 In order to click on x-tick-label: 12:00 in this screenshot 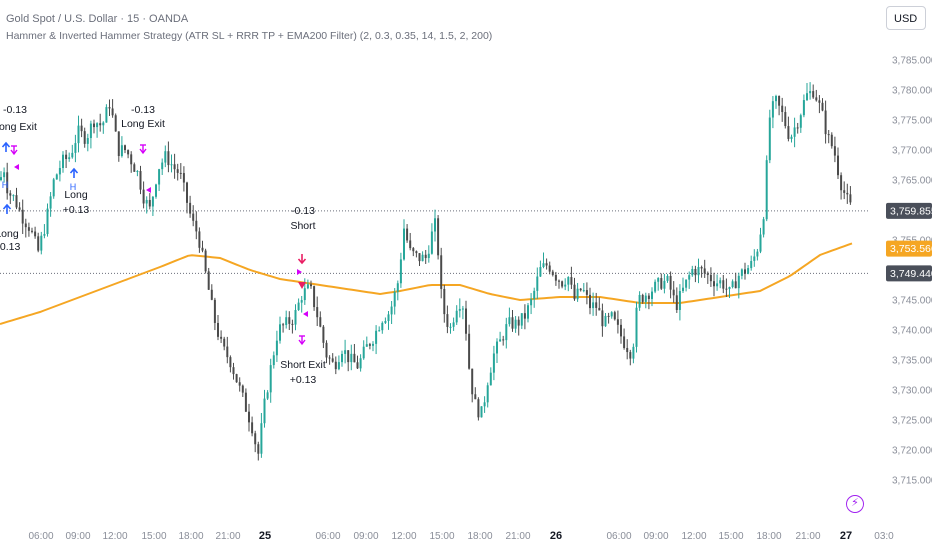, I will do `click(693, 536)`.